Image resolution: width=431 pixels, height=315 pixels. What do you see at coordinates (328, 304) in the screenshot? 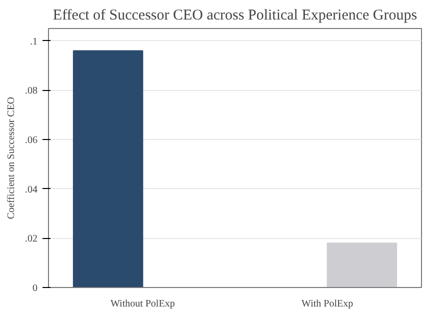
I see `x-tick-label: With PolExp` at bounding box center [328, 304].